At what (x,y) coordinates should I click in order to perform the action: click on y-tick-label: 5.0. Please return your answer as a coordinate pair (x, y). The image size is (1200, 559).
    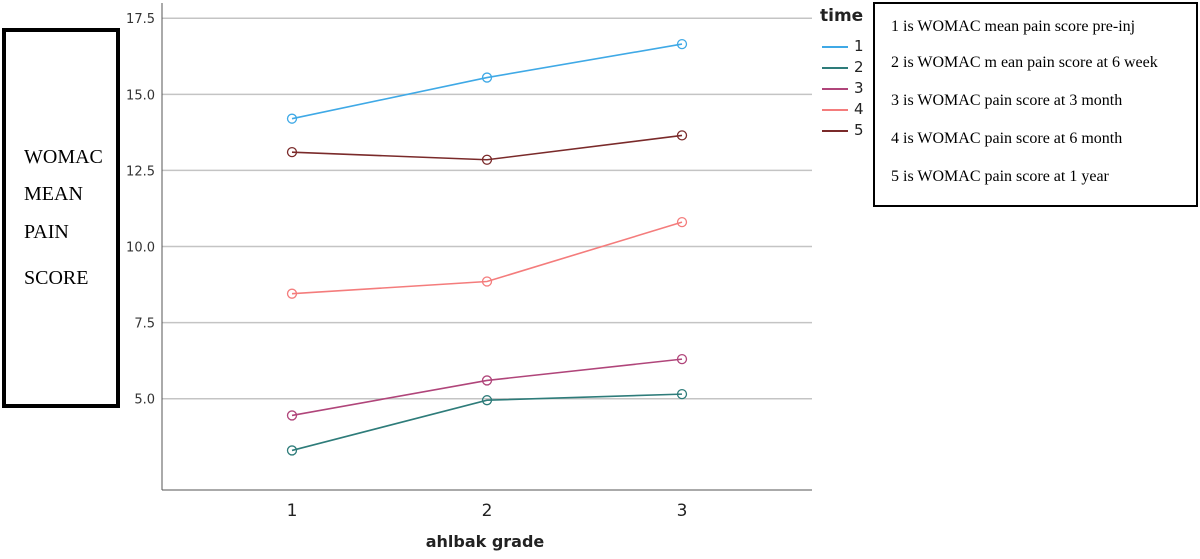
    Looking at the image, I should click on (144, 400).